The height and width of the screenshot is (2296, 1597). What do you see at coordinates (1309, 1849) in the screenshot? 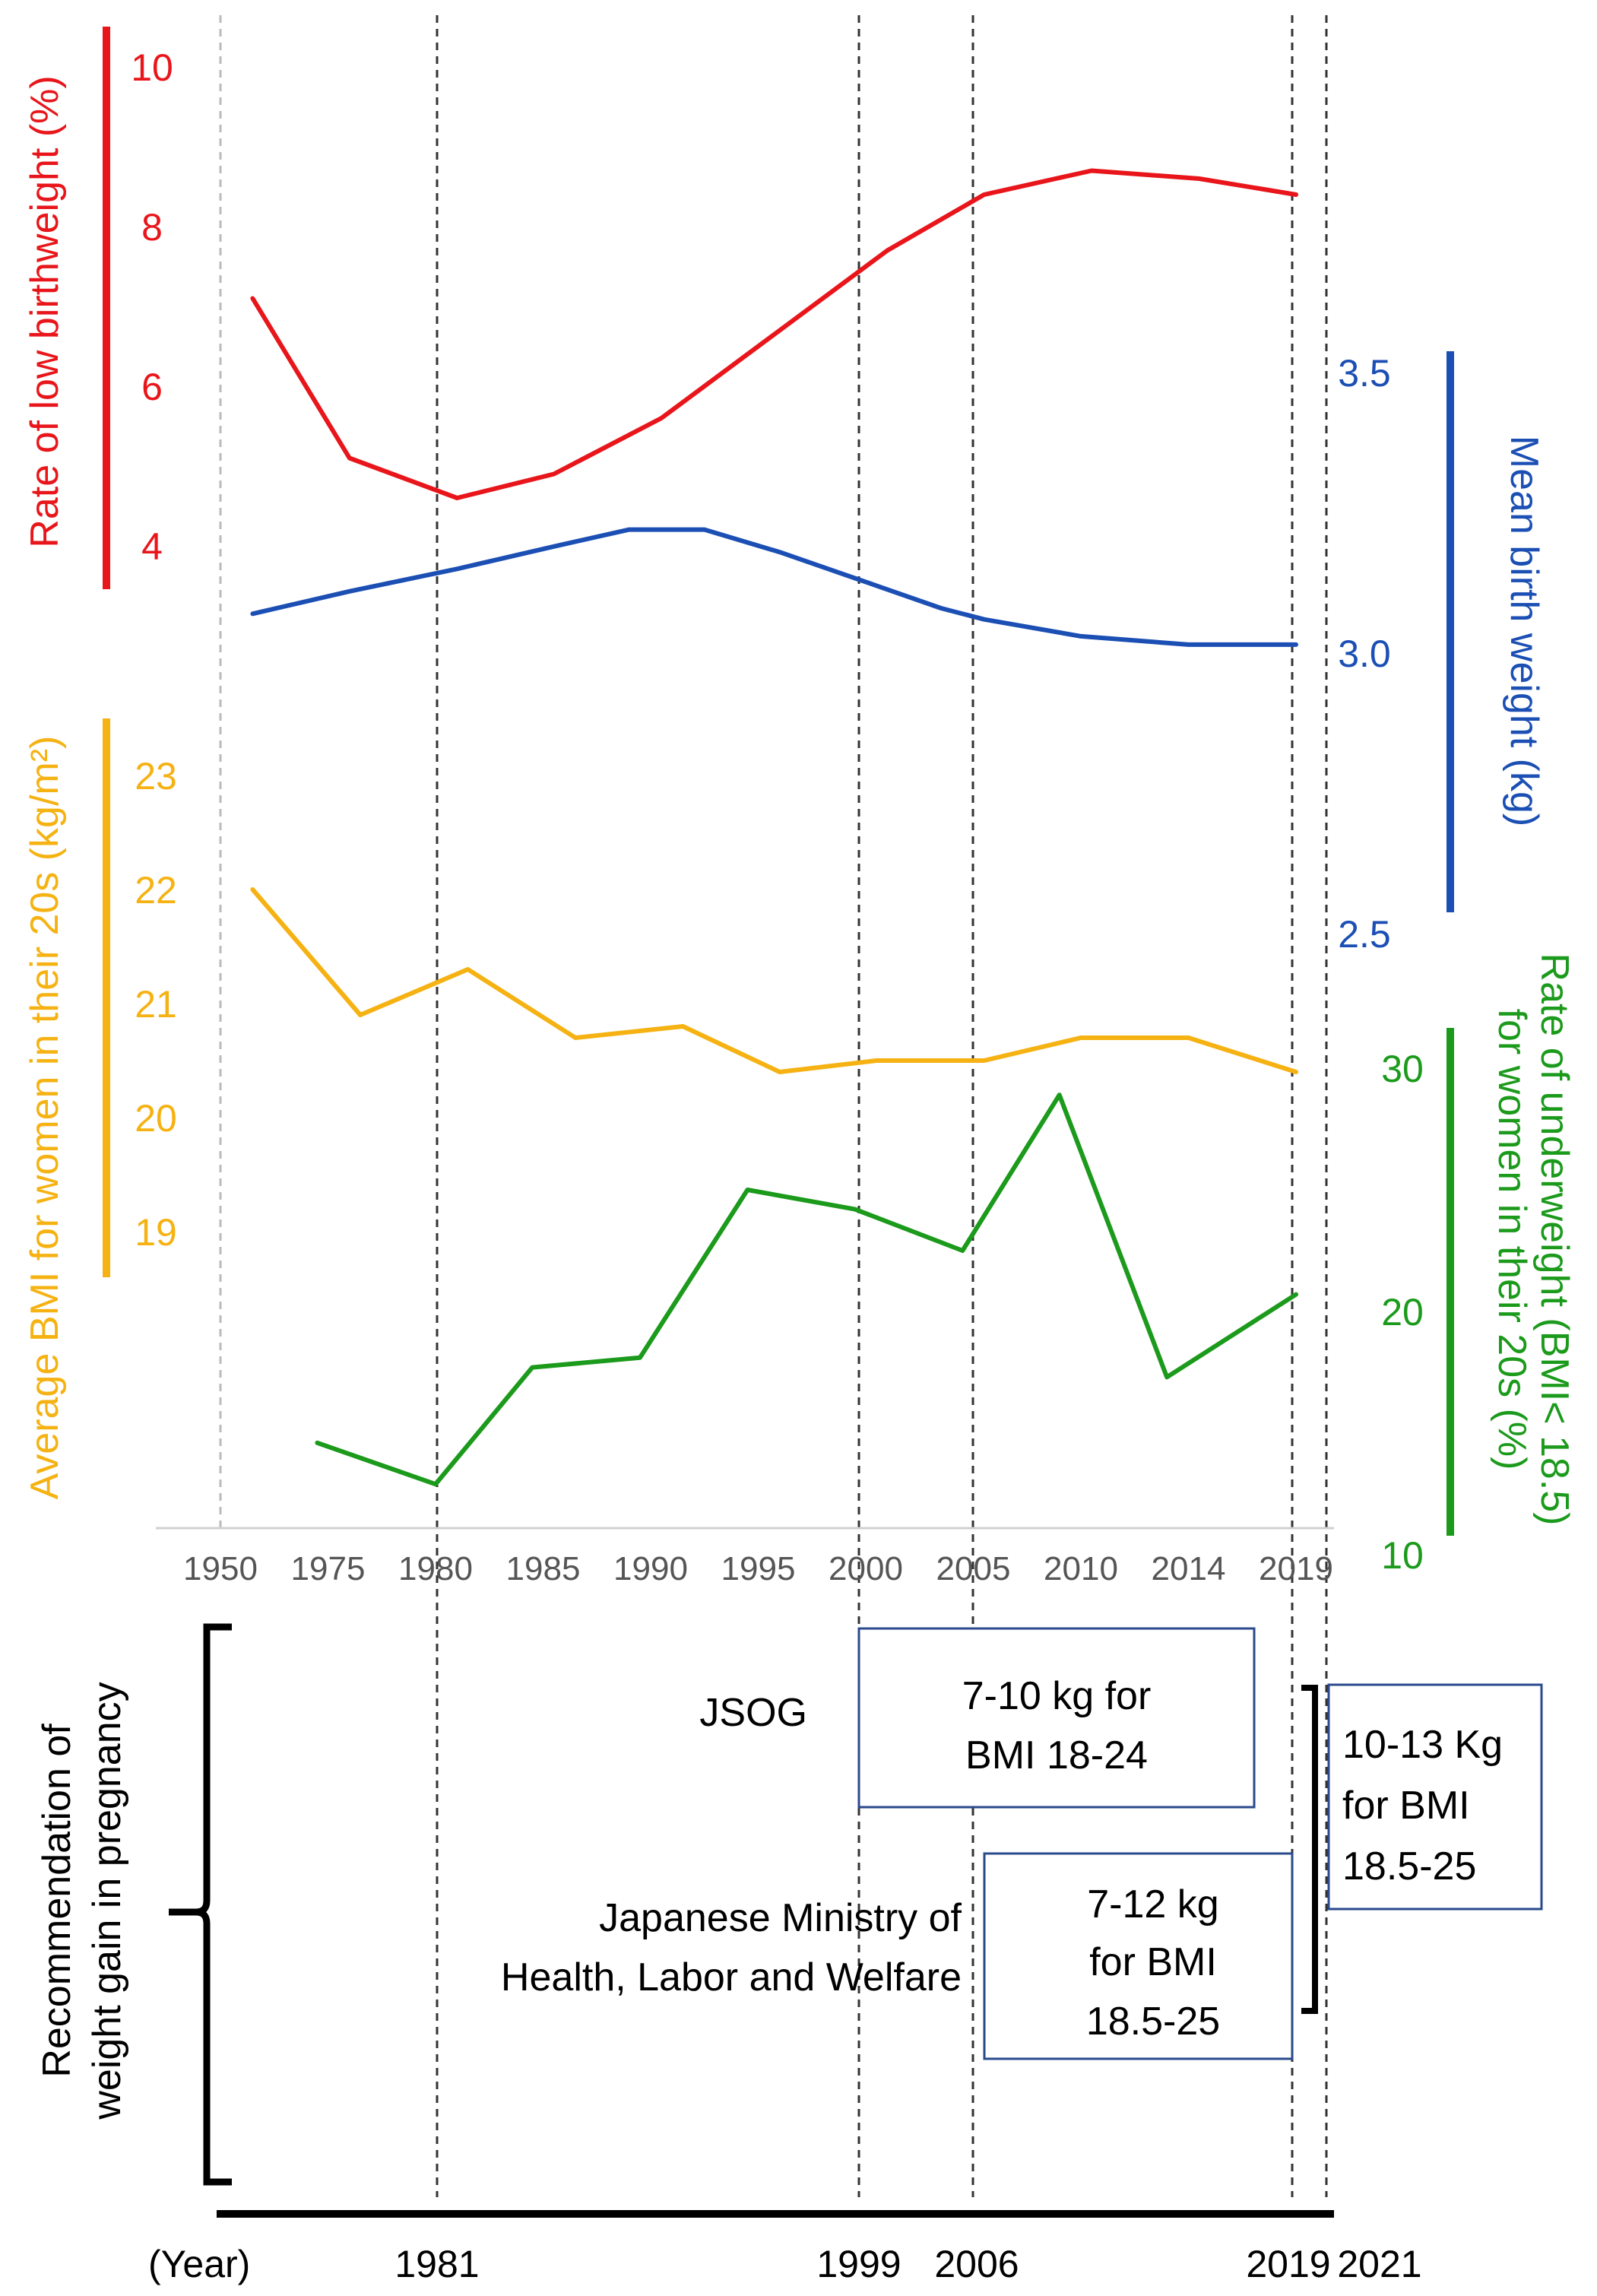
I see `right-square-bracket` at bounding box center [1309, 1849].